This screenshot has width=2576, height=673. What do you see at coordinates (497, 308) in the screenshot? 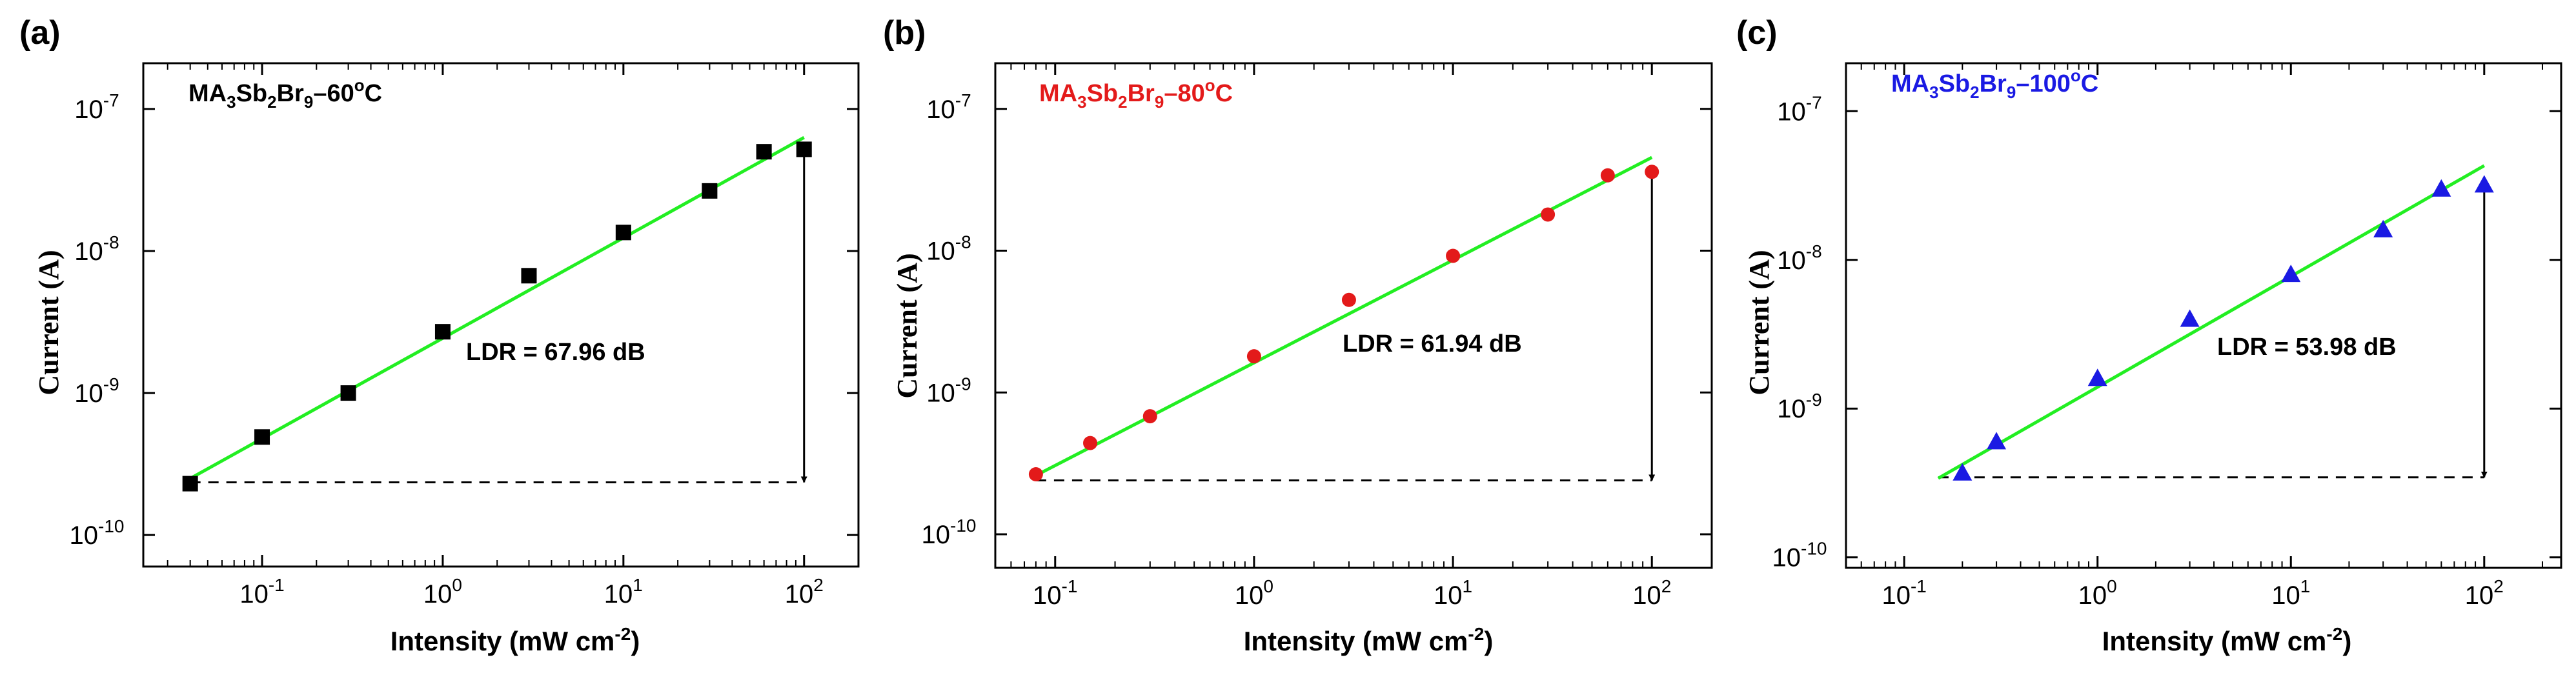
I see `fit-line-a` at bounding box center [497, 308].